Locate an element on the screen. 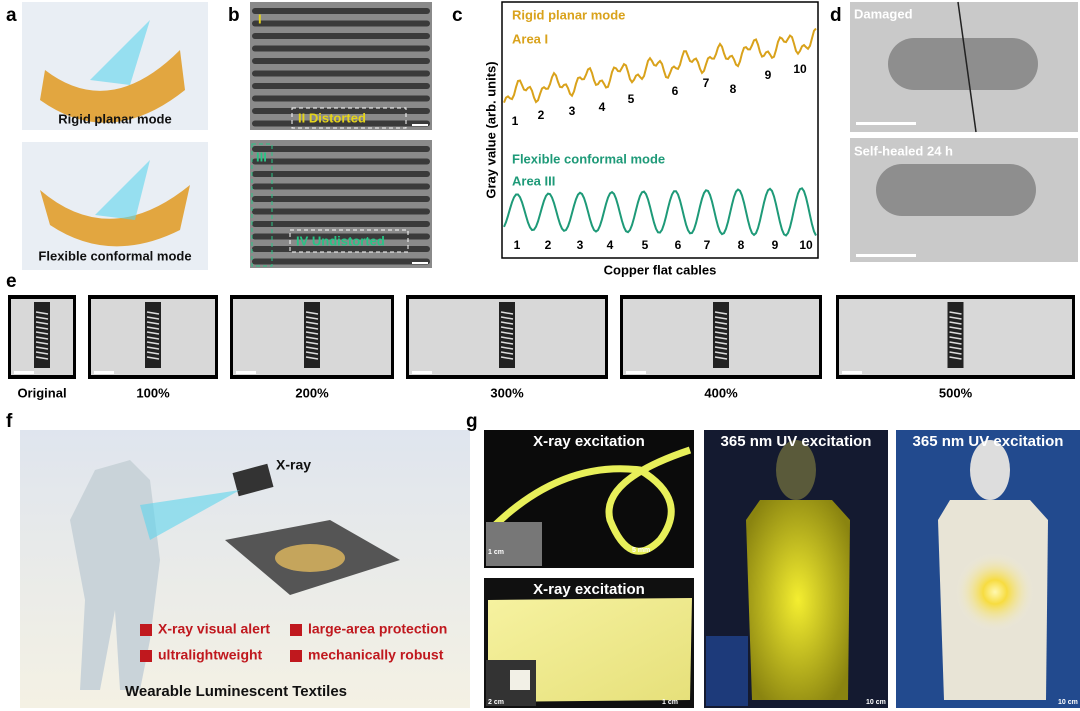 This screenshot has width=1080, height=711. image-title: X-ray excitation is located at coordinates (589, 441).